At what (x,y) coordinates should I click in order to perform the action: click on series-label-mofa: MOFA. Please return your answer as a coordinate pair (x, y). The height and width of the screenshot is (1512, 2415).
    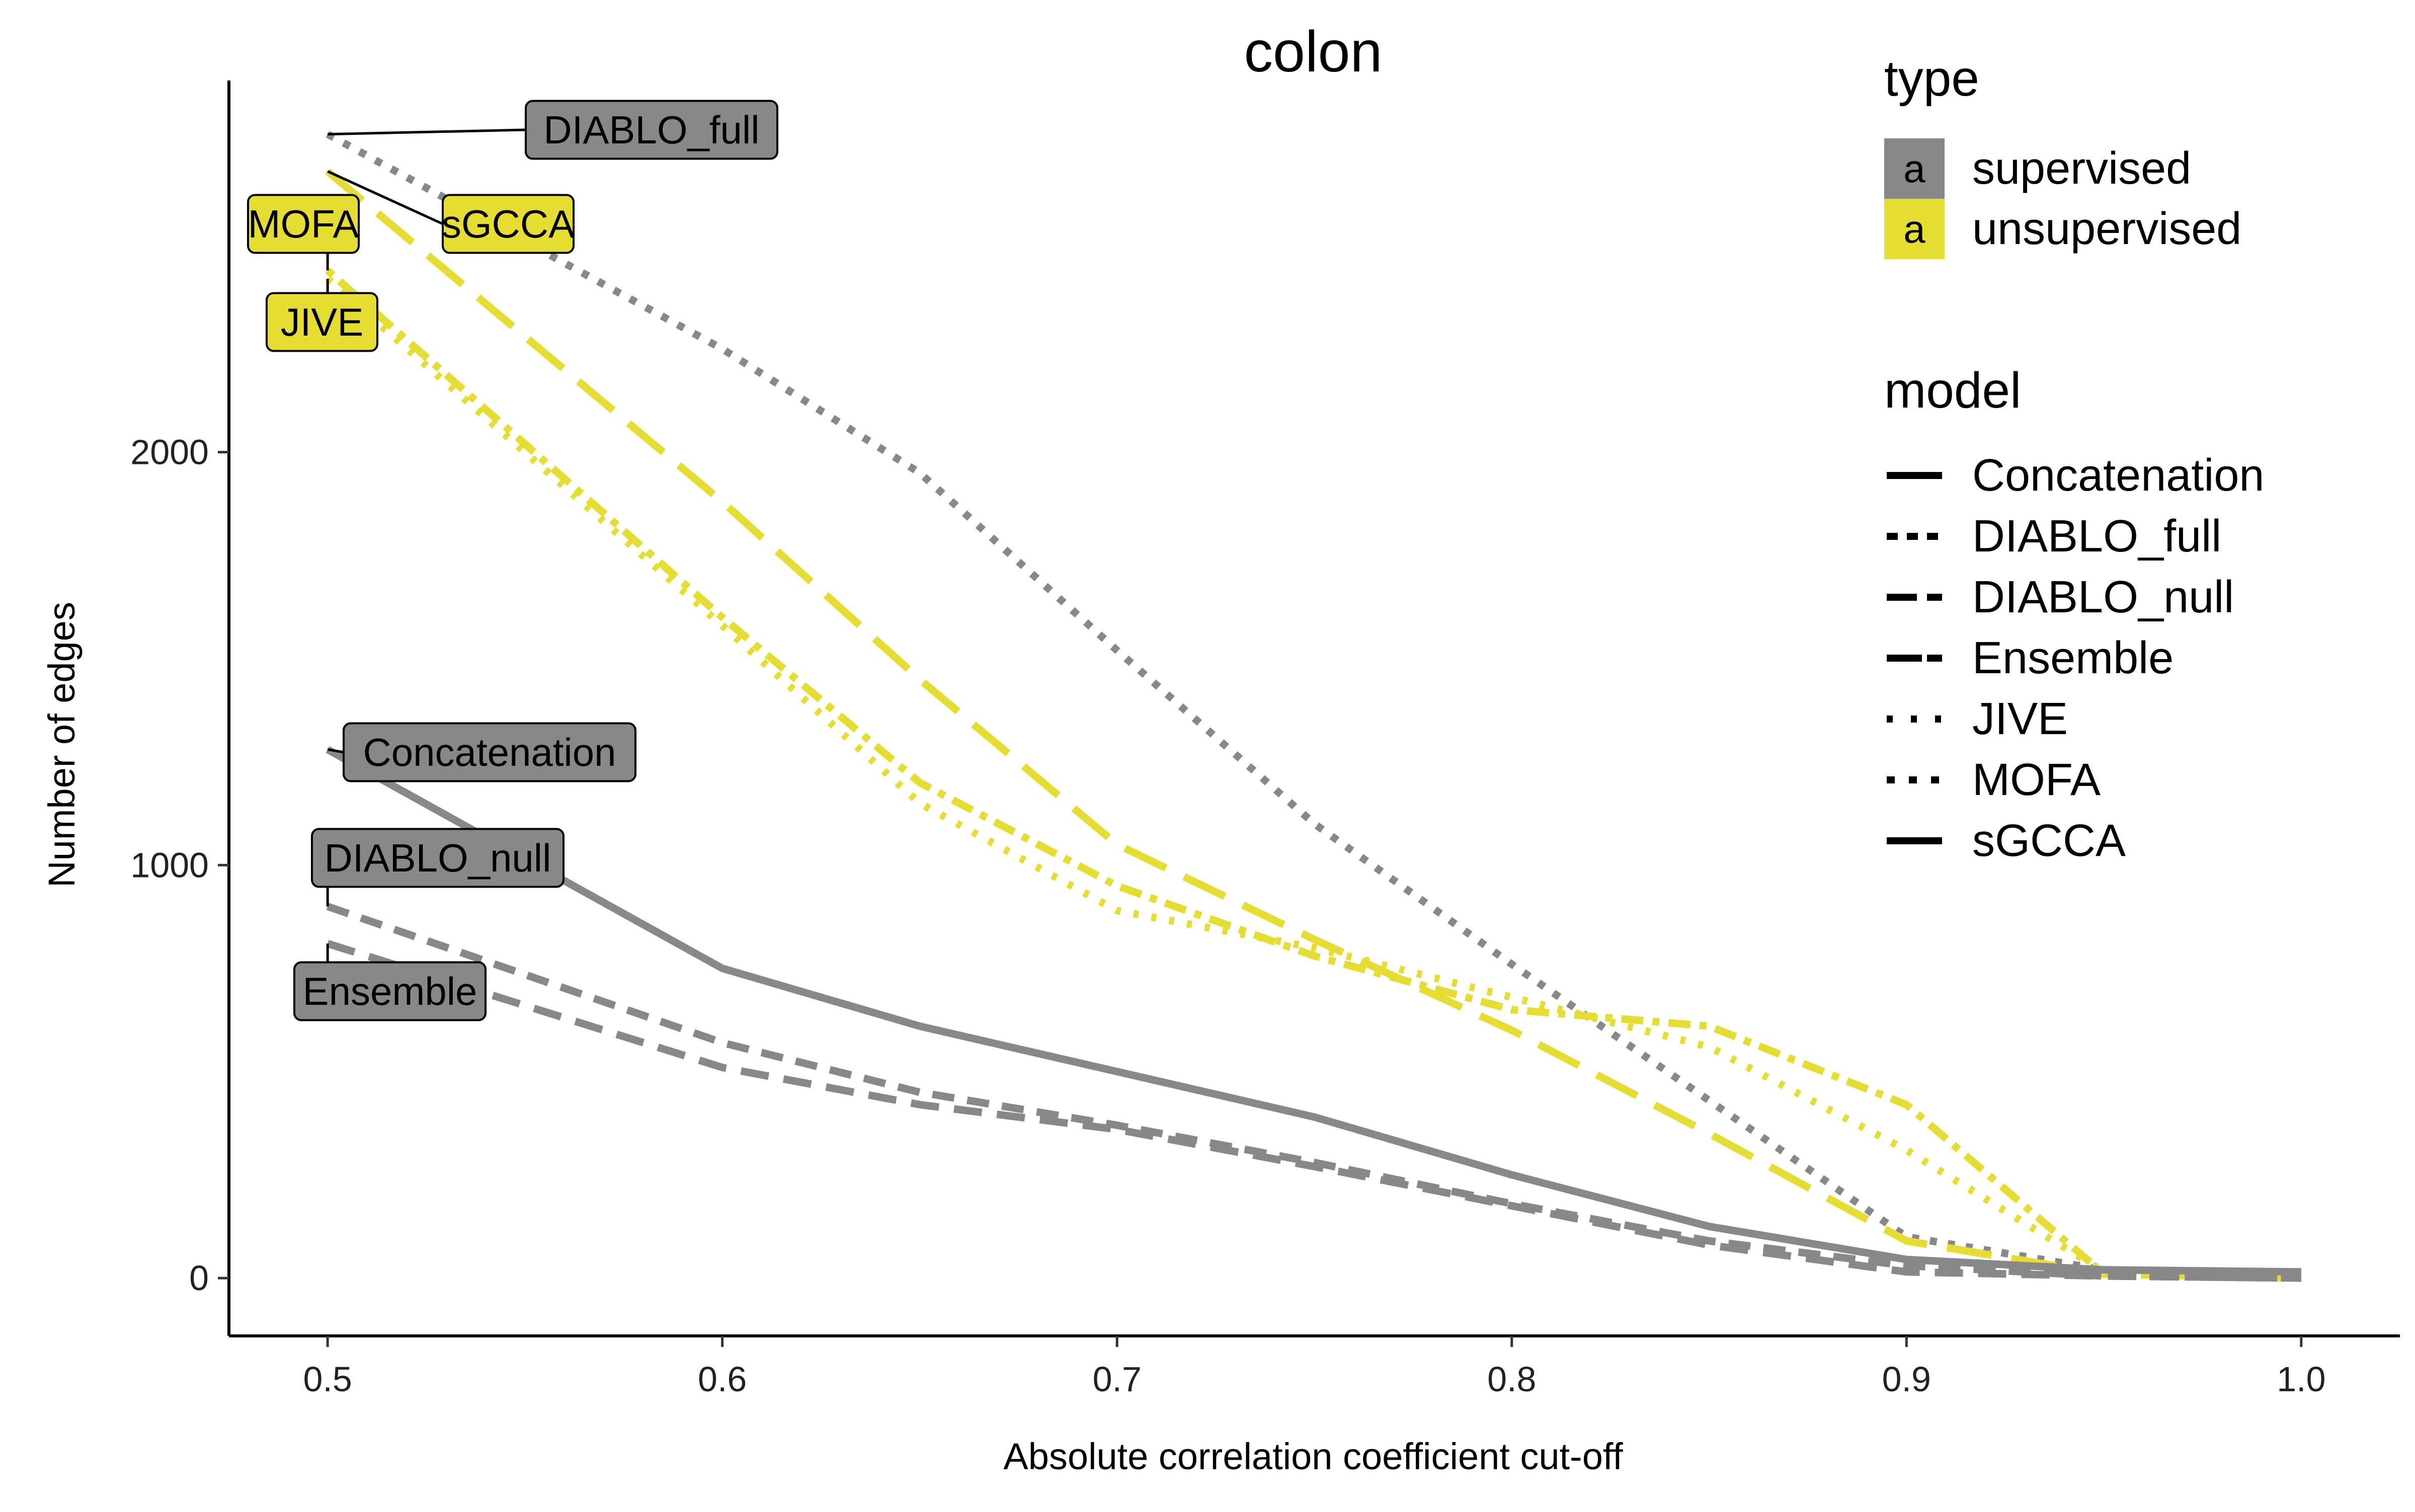
    Looking at the image, I should click on (303, 233).